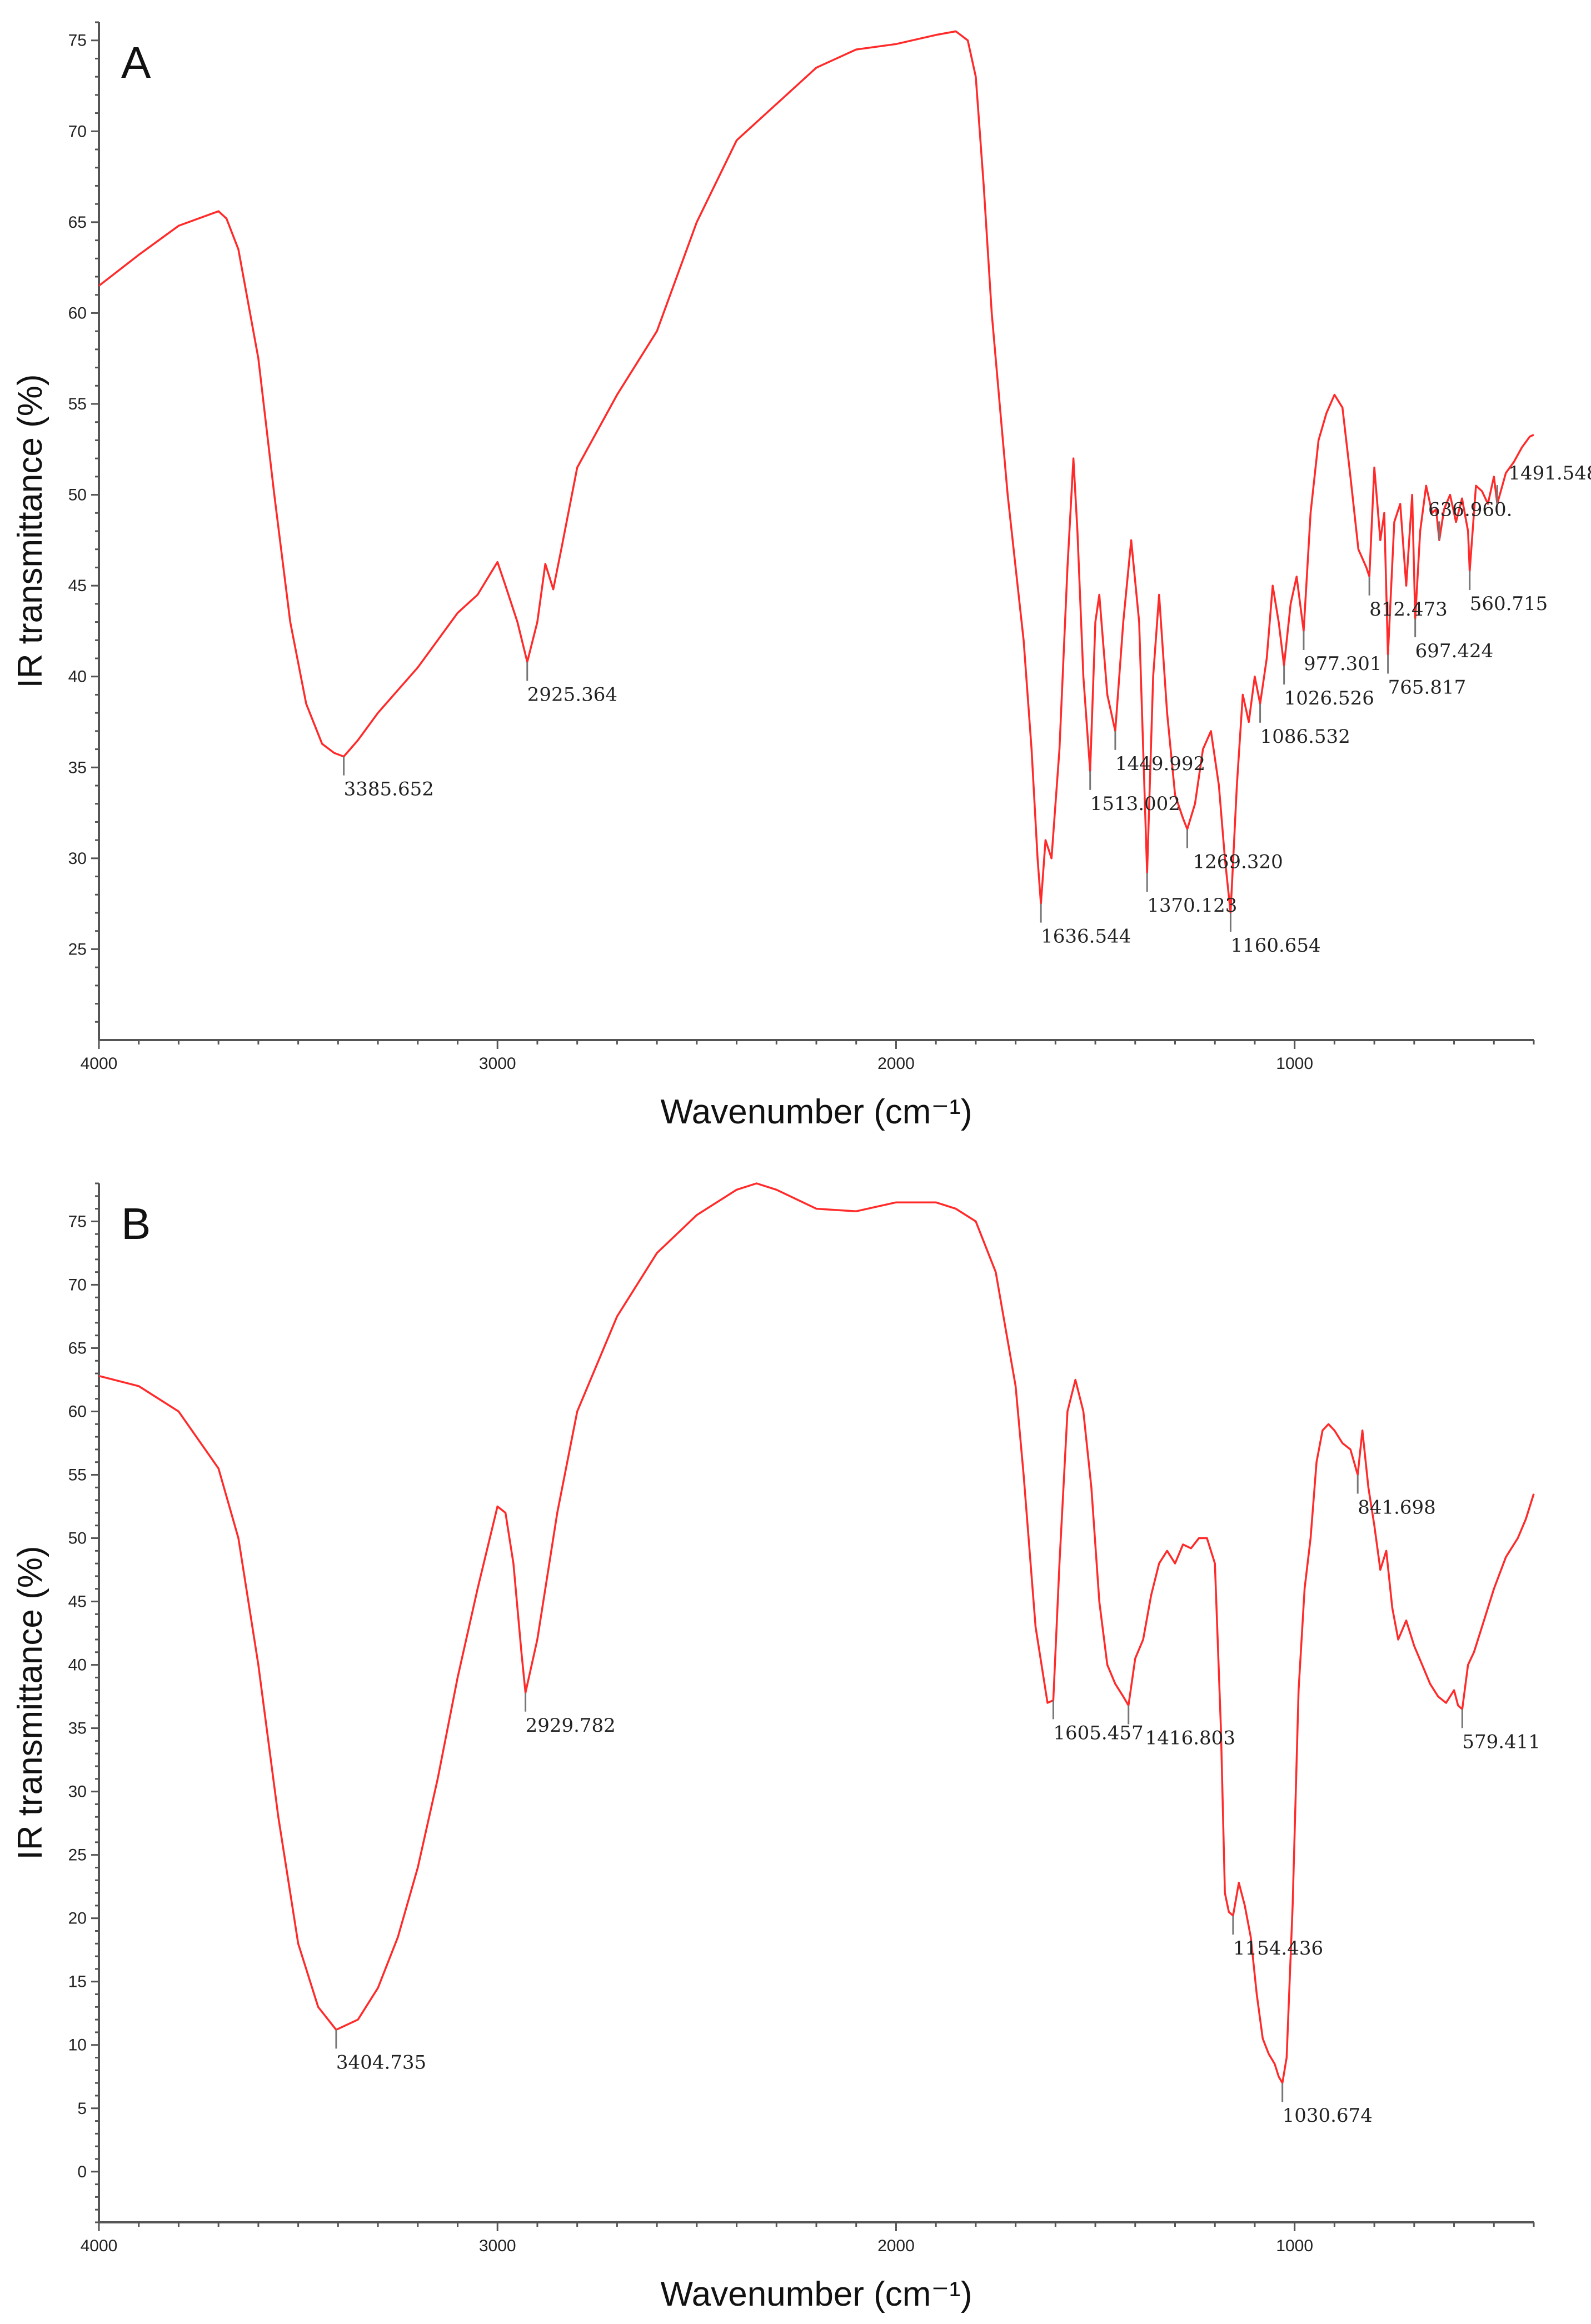  I want to click on y-tick-label: 0, so click(82, 2172).